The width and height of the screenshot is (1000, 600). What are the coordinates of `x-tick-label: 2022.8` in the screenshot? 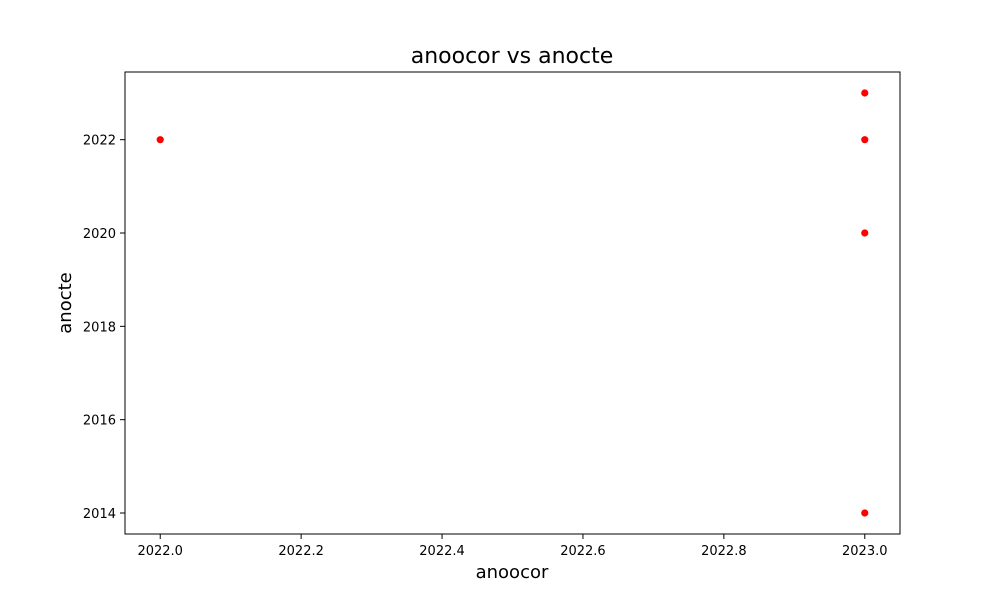 It's located at (724, 551).